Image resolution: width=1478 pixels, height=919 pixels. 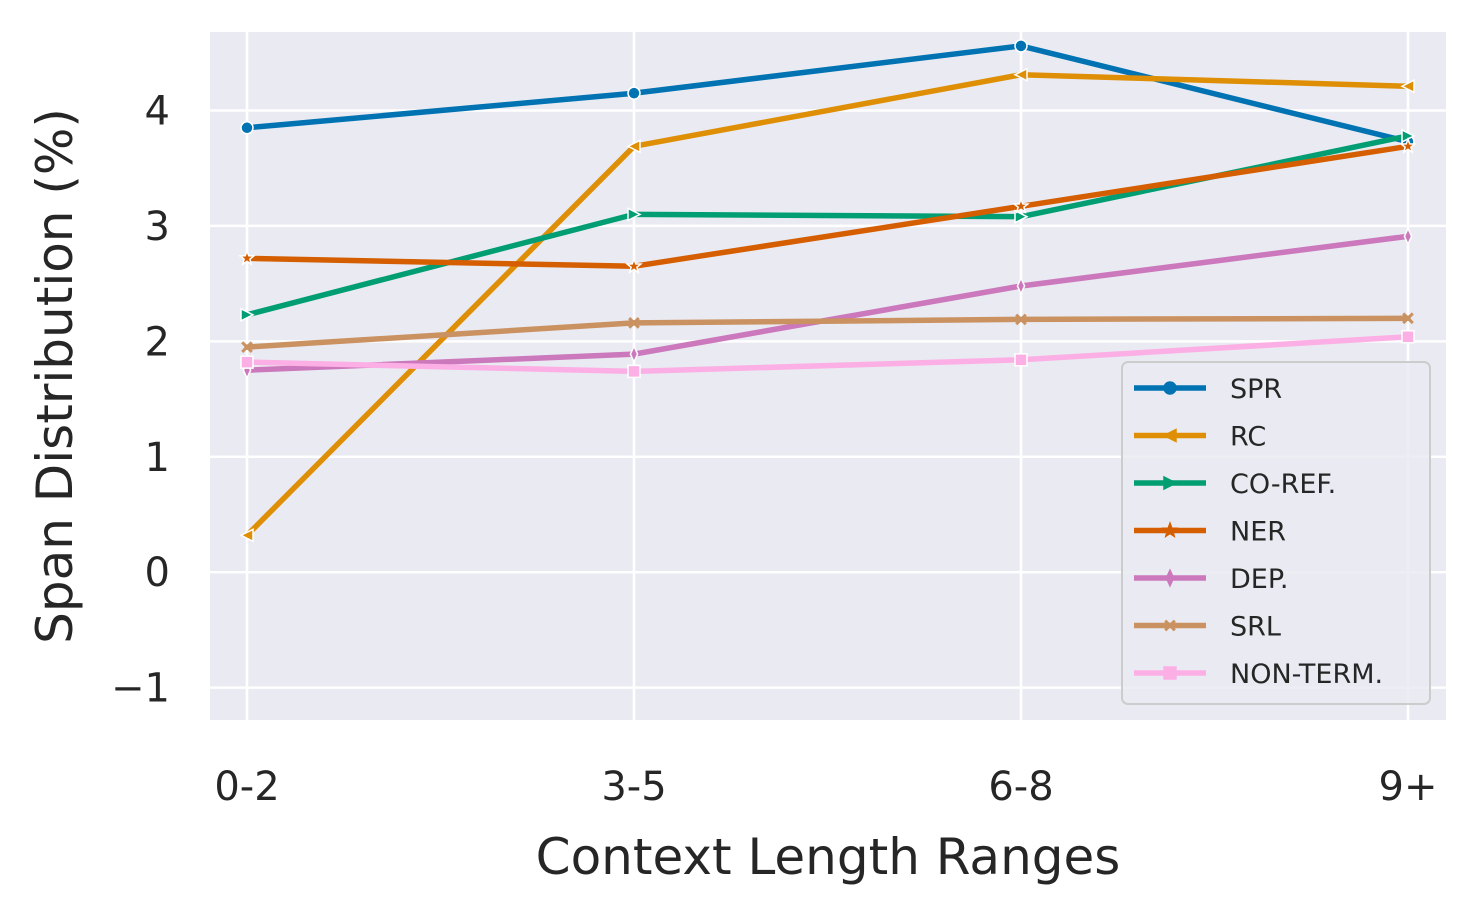 I want to click on x-axis-ticks: 0-2 3-5 6-8 9+, so click(x=825, y=787).